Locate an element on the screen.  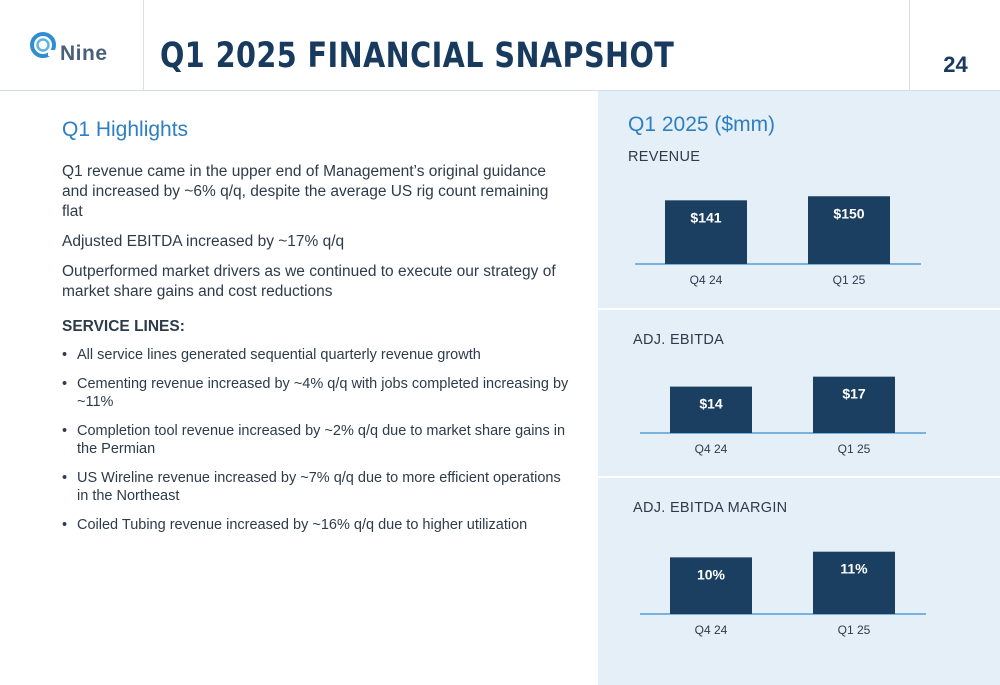
chart-title-ebitda-margin: ADJ. EBITDA MARGIN is located at coordinates (710, 508).